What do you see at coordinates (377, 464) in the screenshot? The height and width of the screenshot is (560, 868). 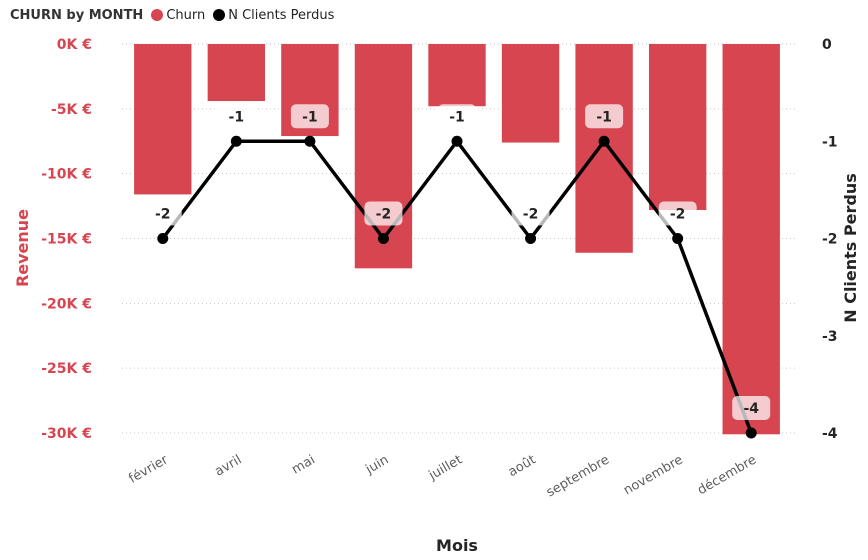 I see `x-tick-label: juin` at bounding box center [377, 464].